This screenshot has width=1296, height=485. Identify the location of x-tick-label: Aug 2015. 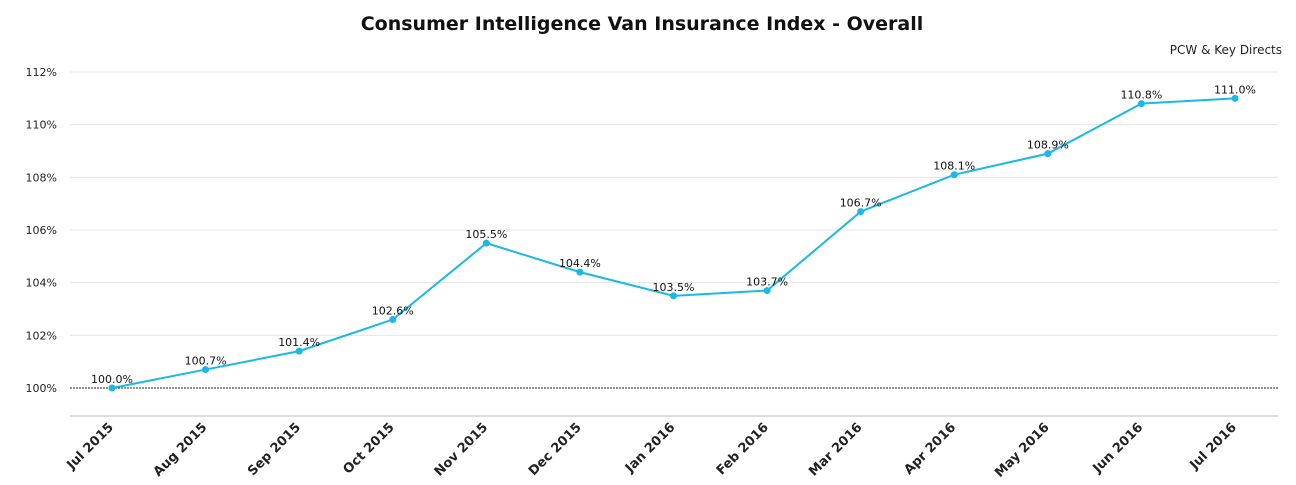
(181, 450).